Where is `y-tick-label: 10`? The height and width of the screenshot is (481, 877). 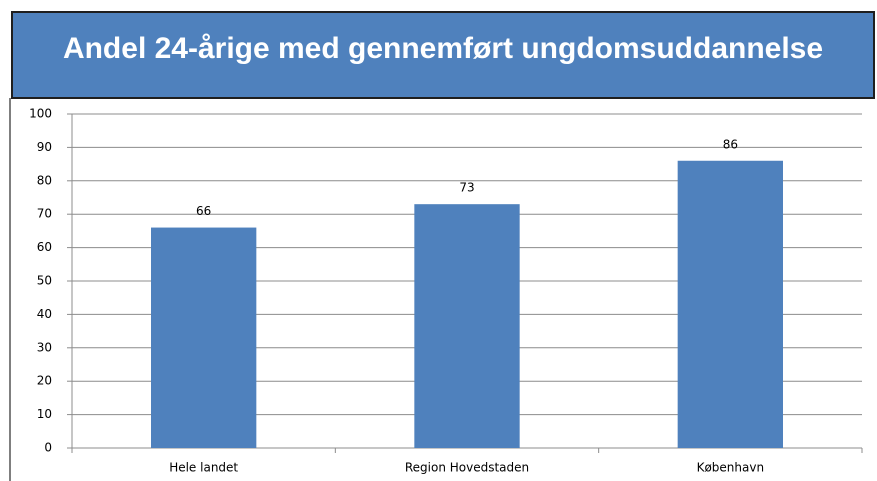
y-tick-label: 10 is located at coordinates (44, 414).